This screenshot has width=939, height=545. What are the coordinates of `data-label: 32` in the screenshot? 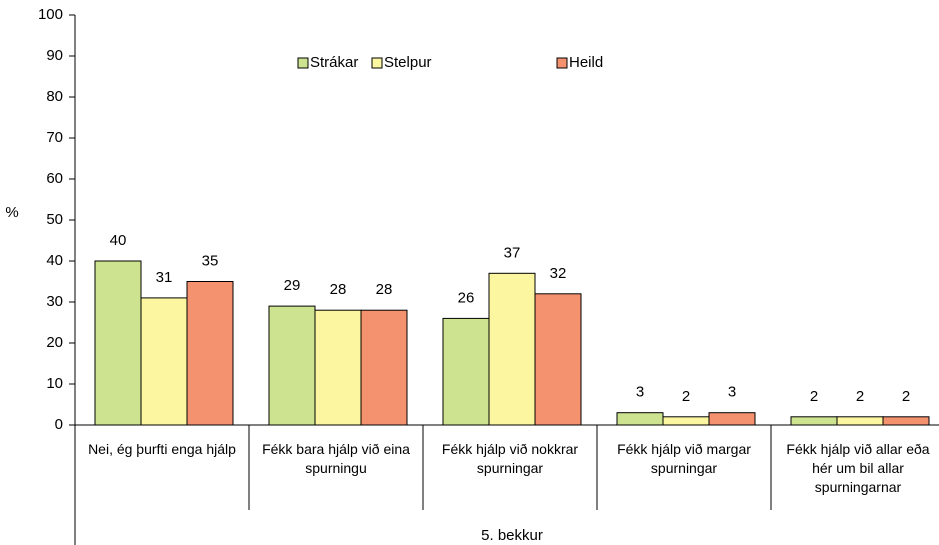 It's located at (558, 273).